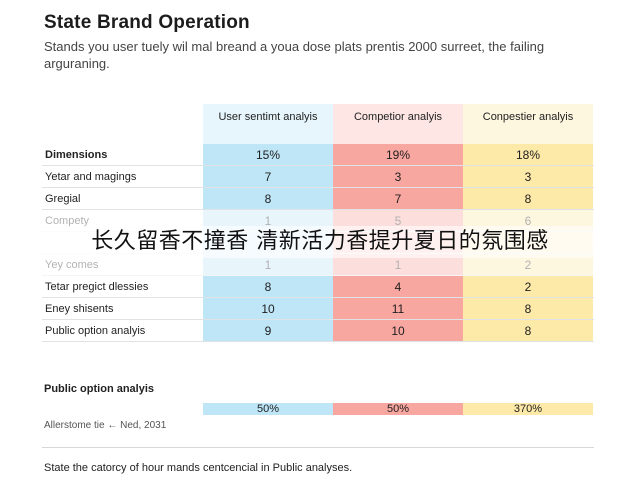  What do you see at coordinates (72, 265) in the screenshot?
I see `row-label: Yey comes` at bounding box center [72, 265].